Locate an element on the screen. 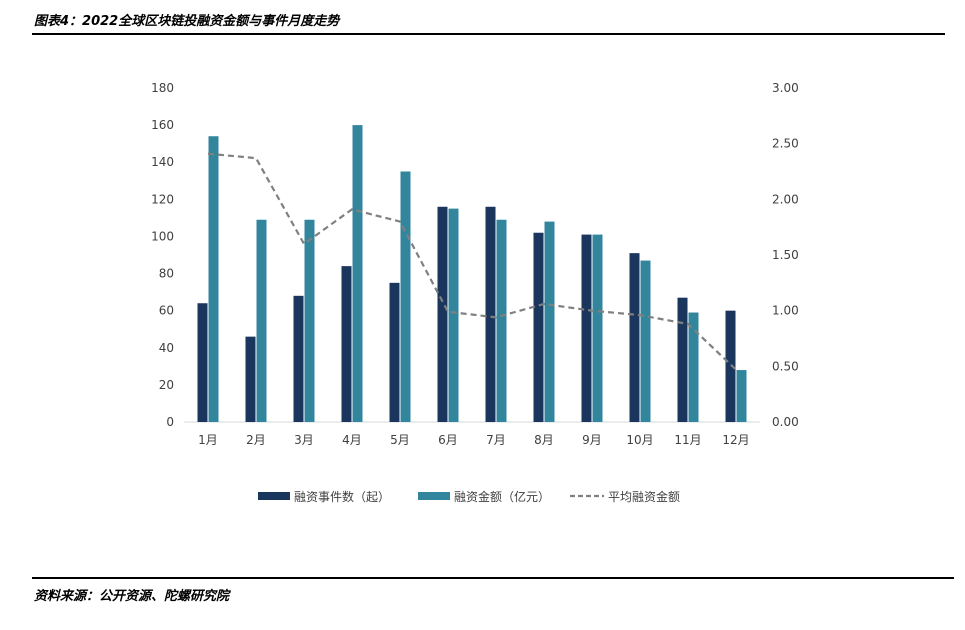  x-tick-label: 5月 is located at coordinates (400, 440).